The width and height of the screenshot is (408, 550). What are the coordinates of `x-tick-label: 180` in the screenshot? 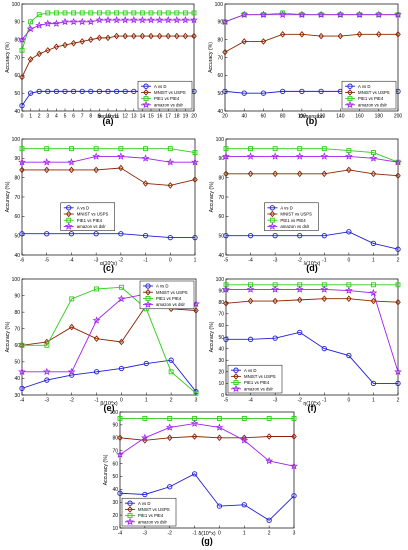 It's located at (379, 117).